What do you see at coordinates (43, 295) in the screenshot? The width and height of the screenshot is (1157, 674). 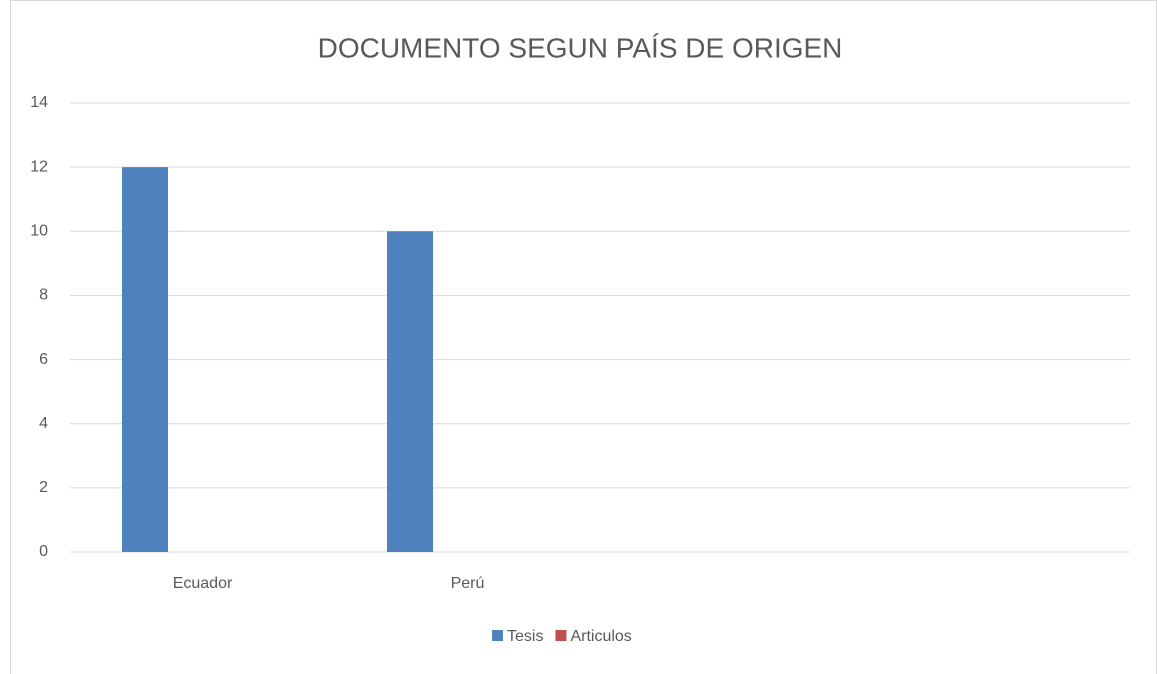 I see `y-tick-label: 8` at bounding box center [43, 295].